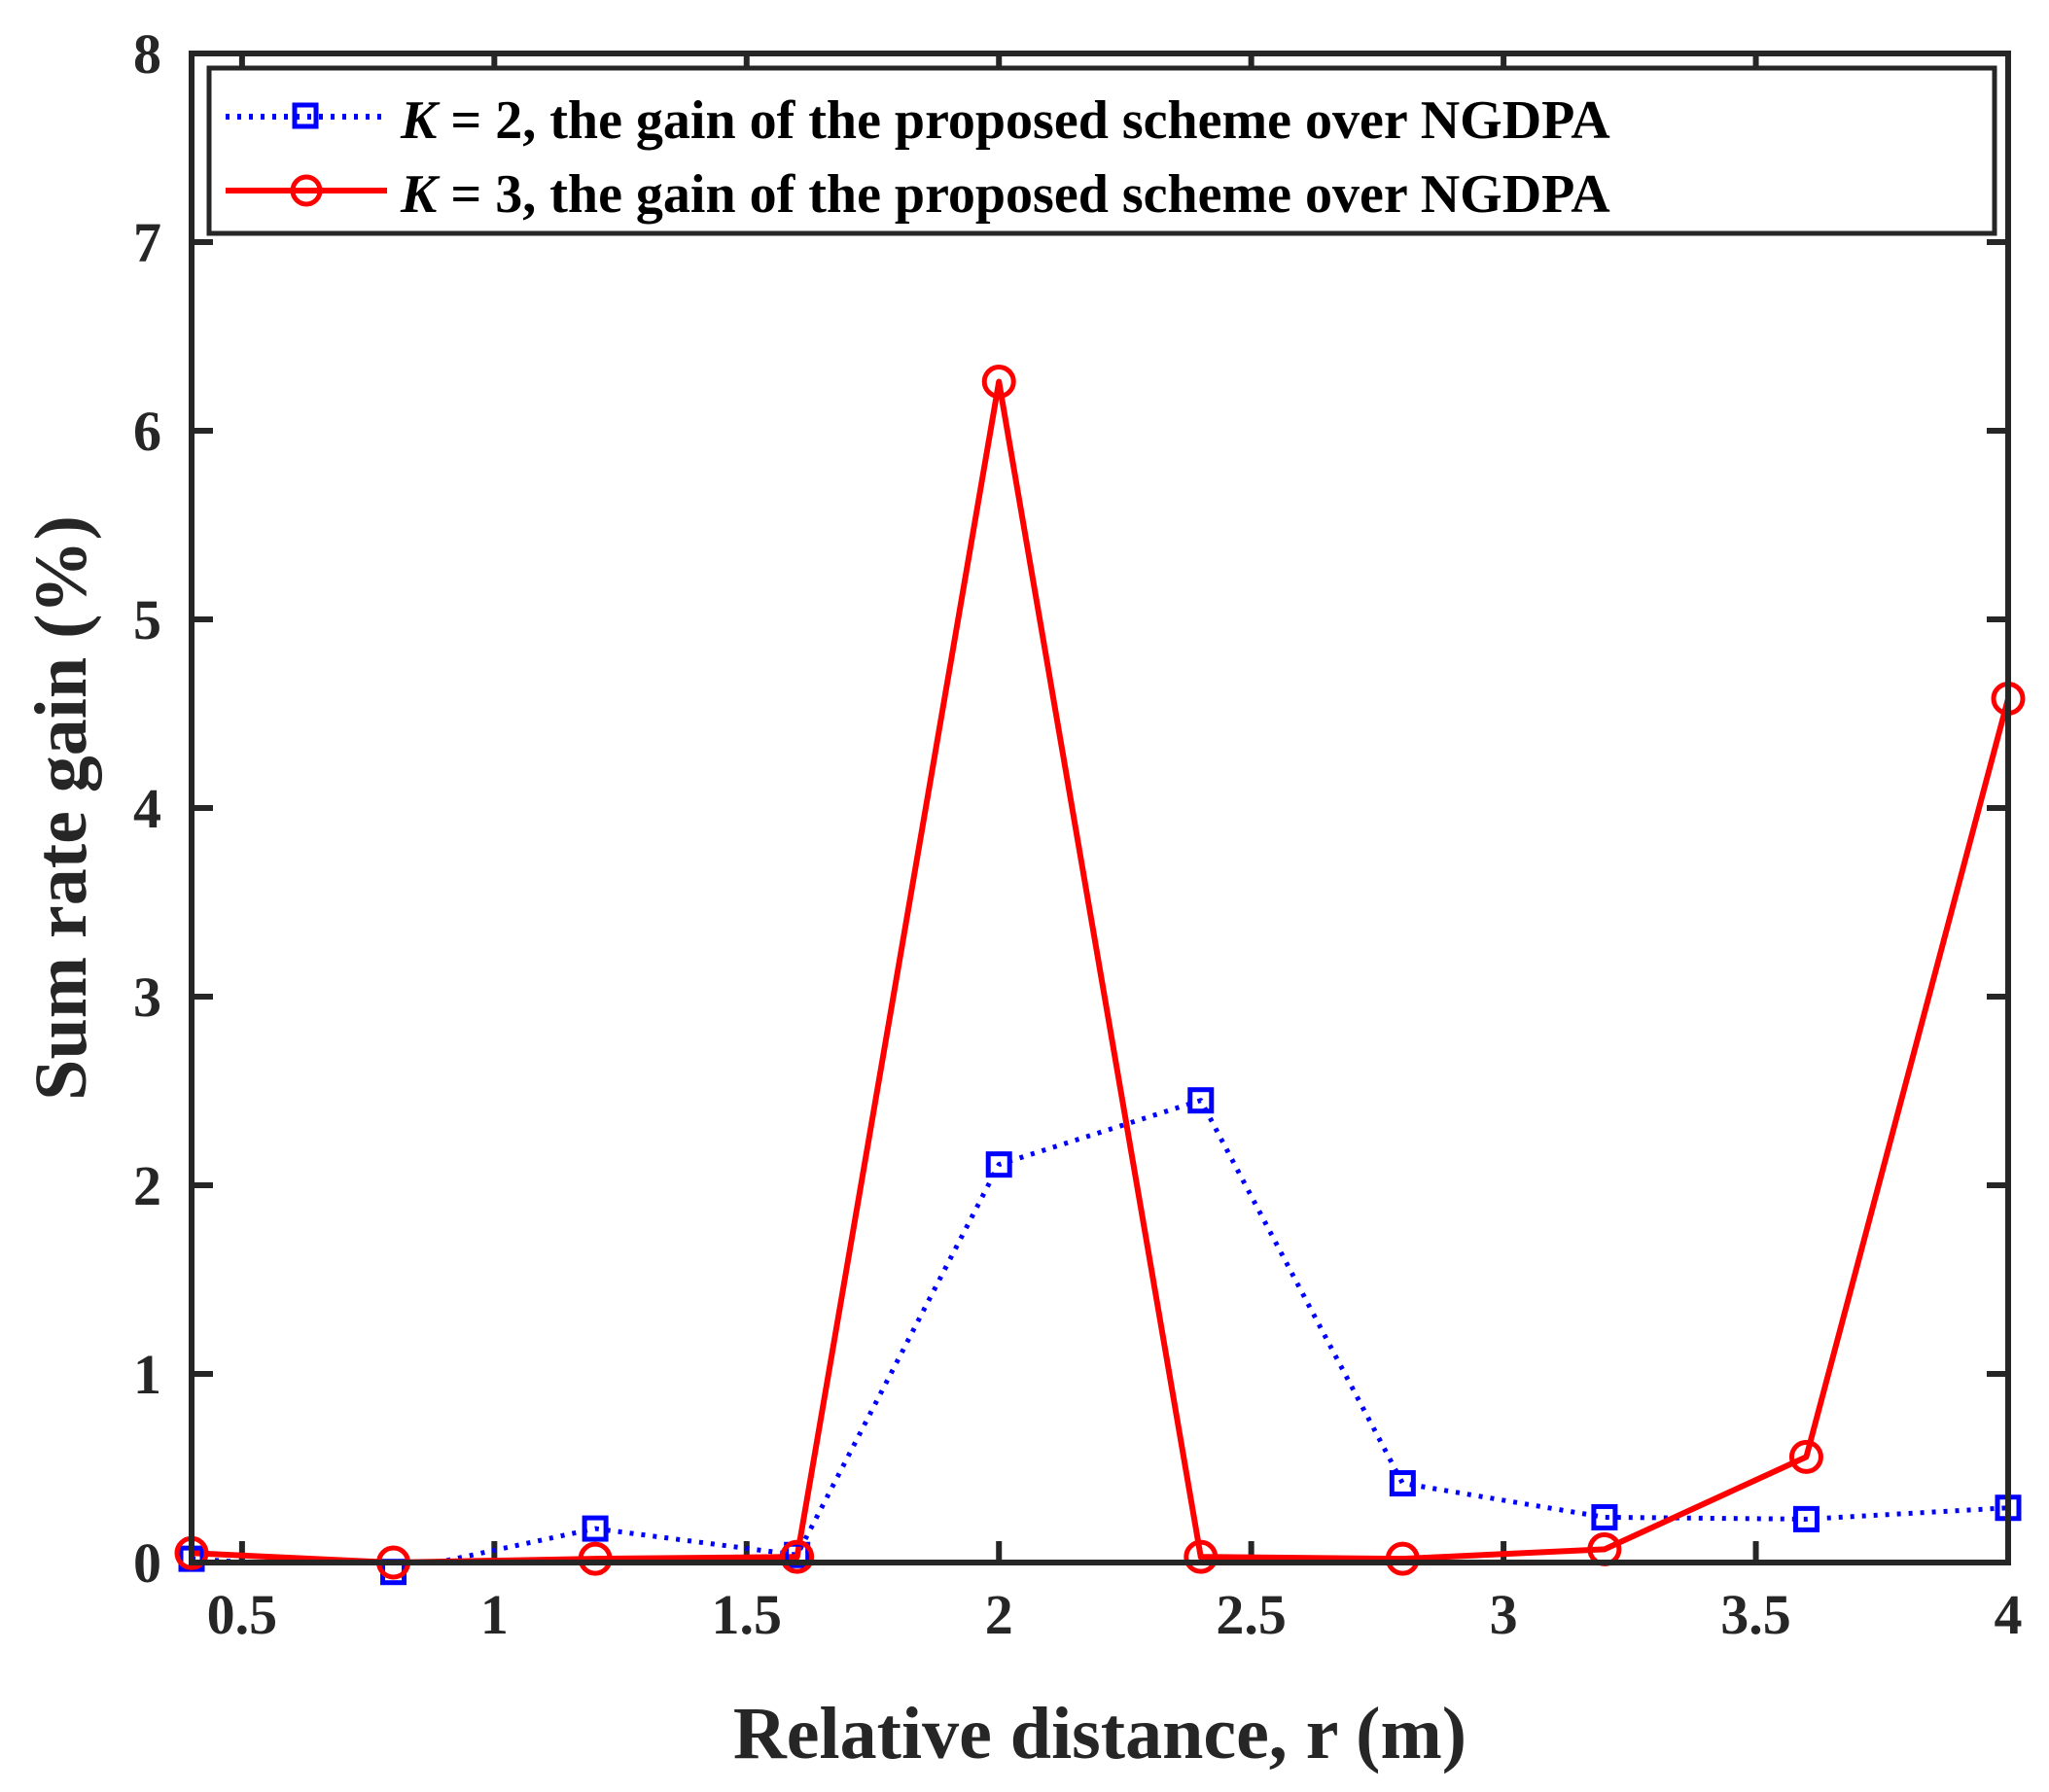  I want to click on legend-k2-marker, so click(305, 115).